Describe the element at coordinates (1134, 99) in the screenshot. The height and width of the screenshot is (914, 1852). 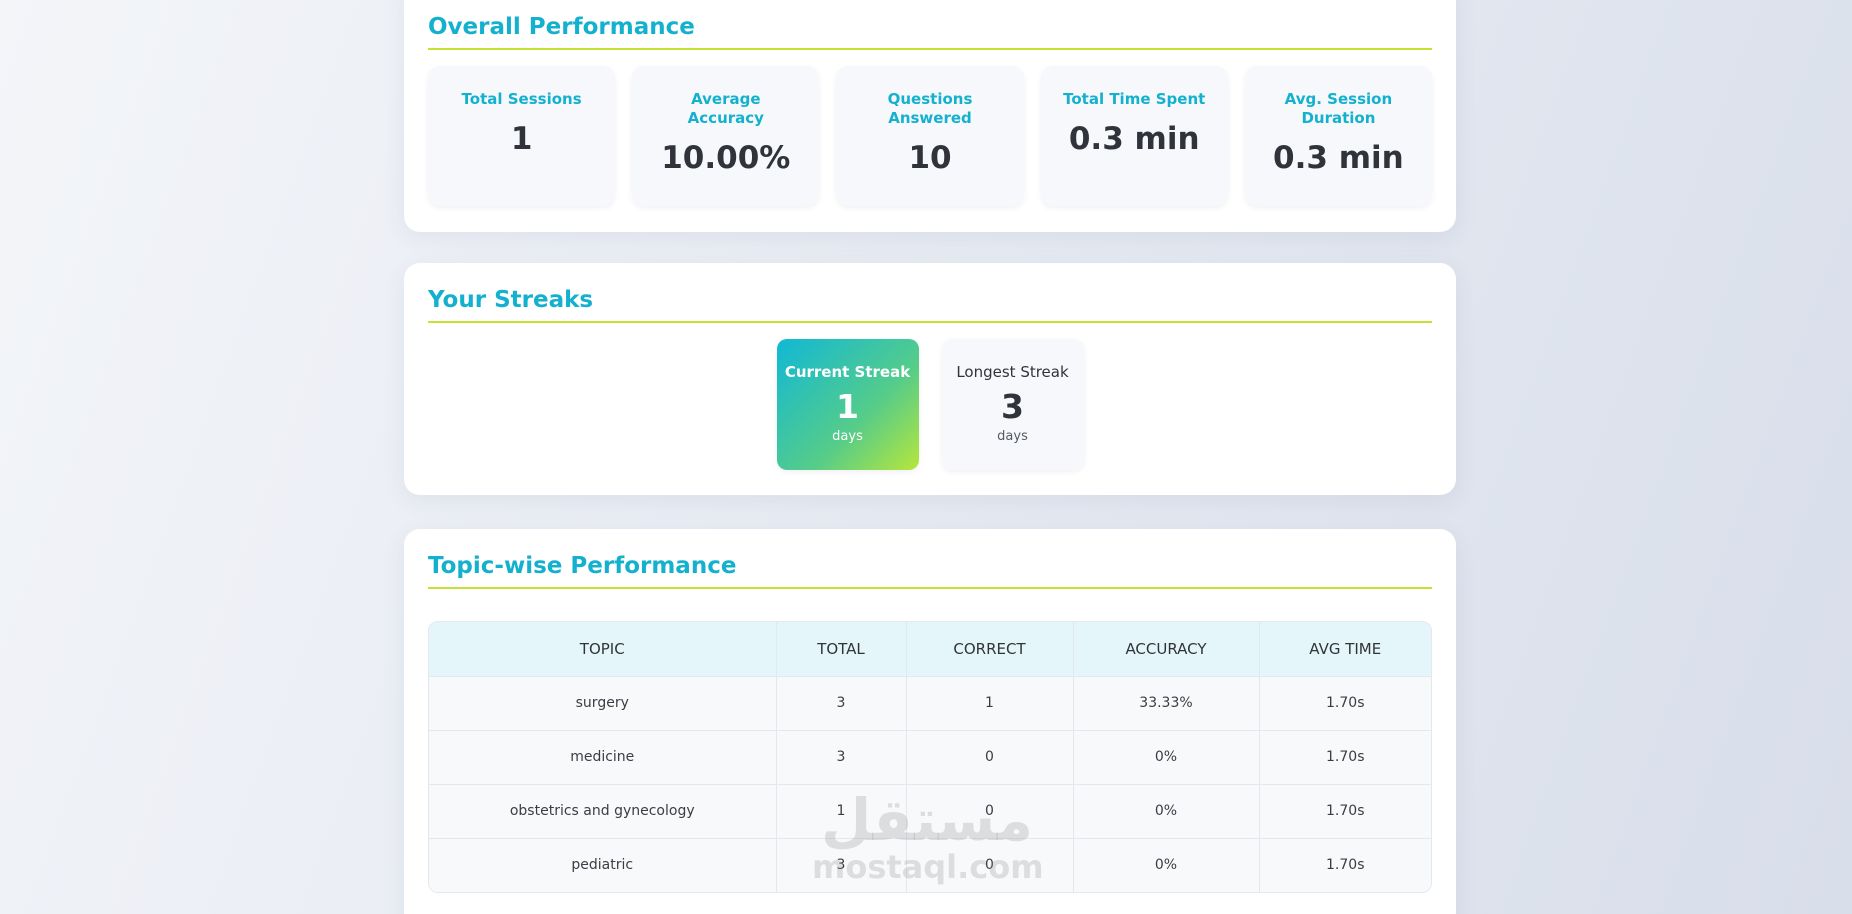
I see `stat-label: Total Time Spent` at that location.